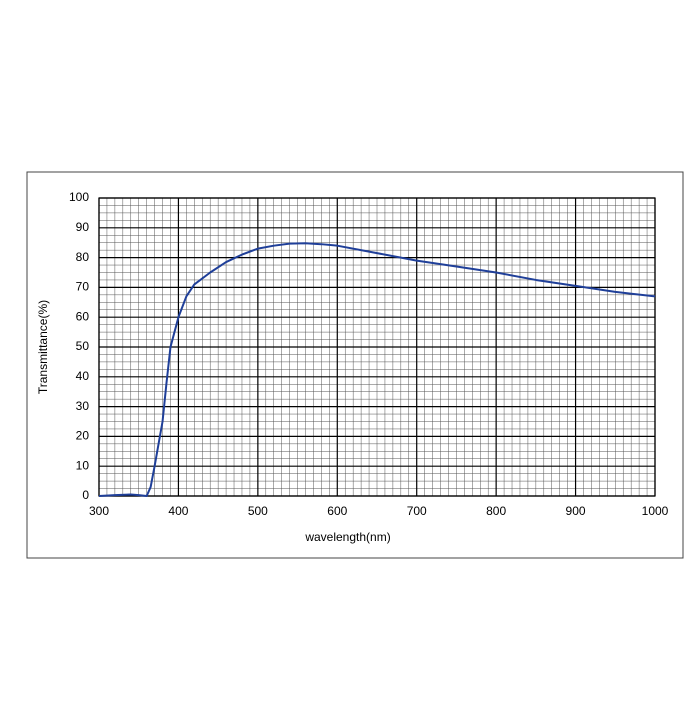 This screenshot has width=700, height=705. What do you see at coordinates (83, 346) in the screenshot?
I see `y-tick-label: 50` at bounding box center [83, 346].